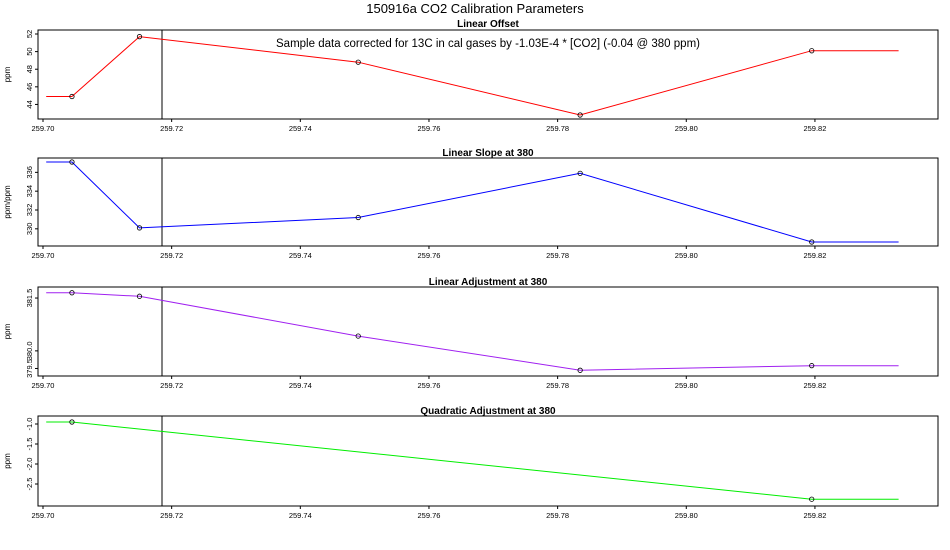  Describe the element at coordinates (29, 424) in the screenshot. I see `y-tick-label: -1.0` at that location.